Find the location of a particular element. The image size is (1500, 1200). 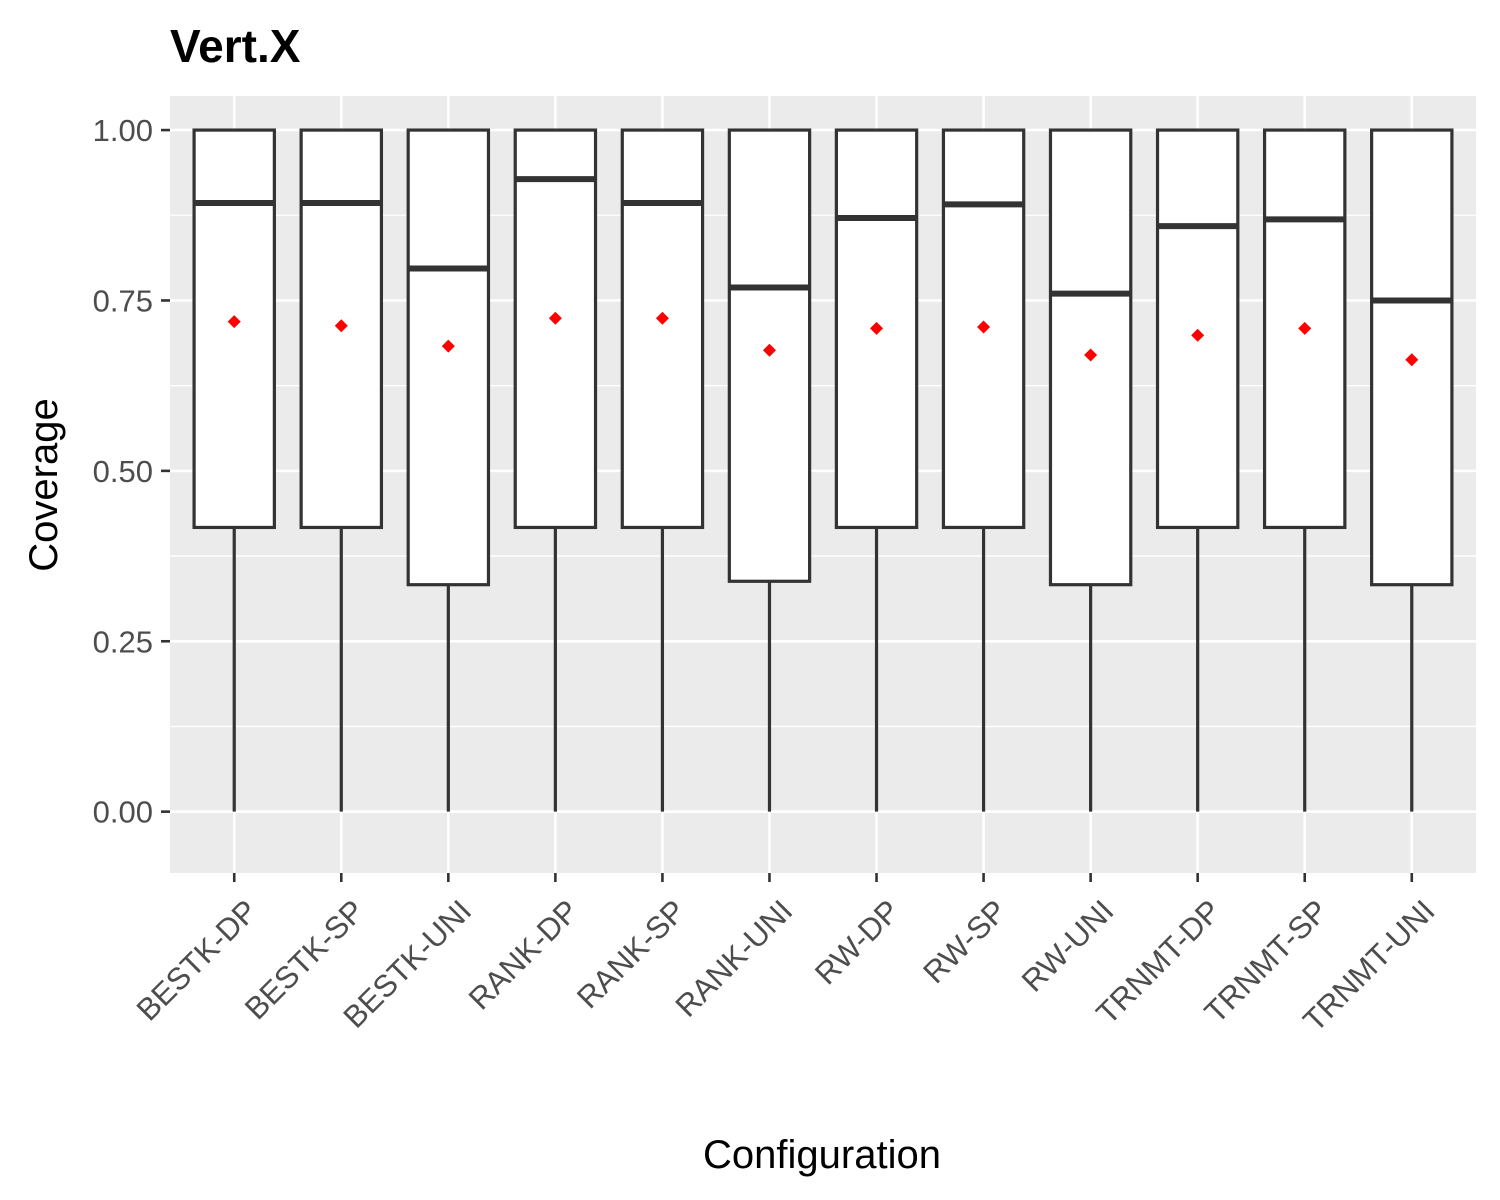

box-RANK-SP is located at coordinates (662, 470).